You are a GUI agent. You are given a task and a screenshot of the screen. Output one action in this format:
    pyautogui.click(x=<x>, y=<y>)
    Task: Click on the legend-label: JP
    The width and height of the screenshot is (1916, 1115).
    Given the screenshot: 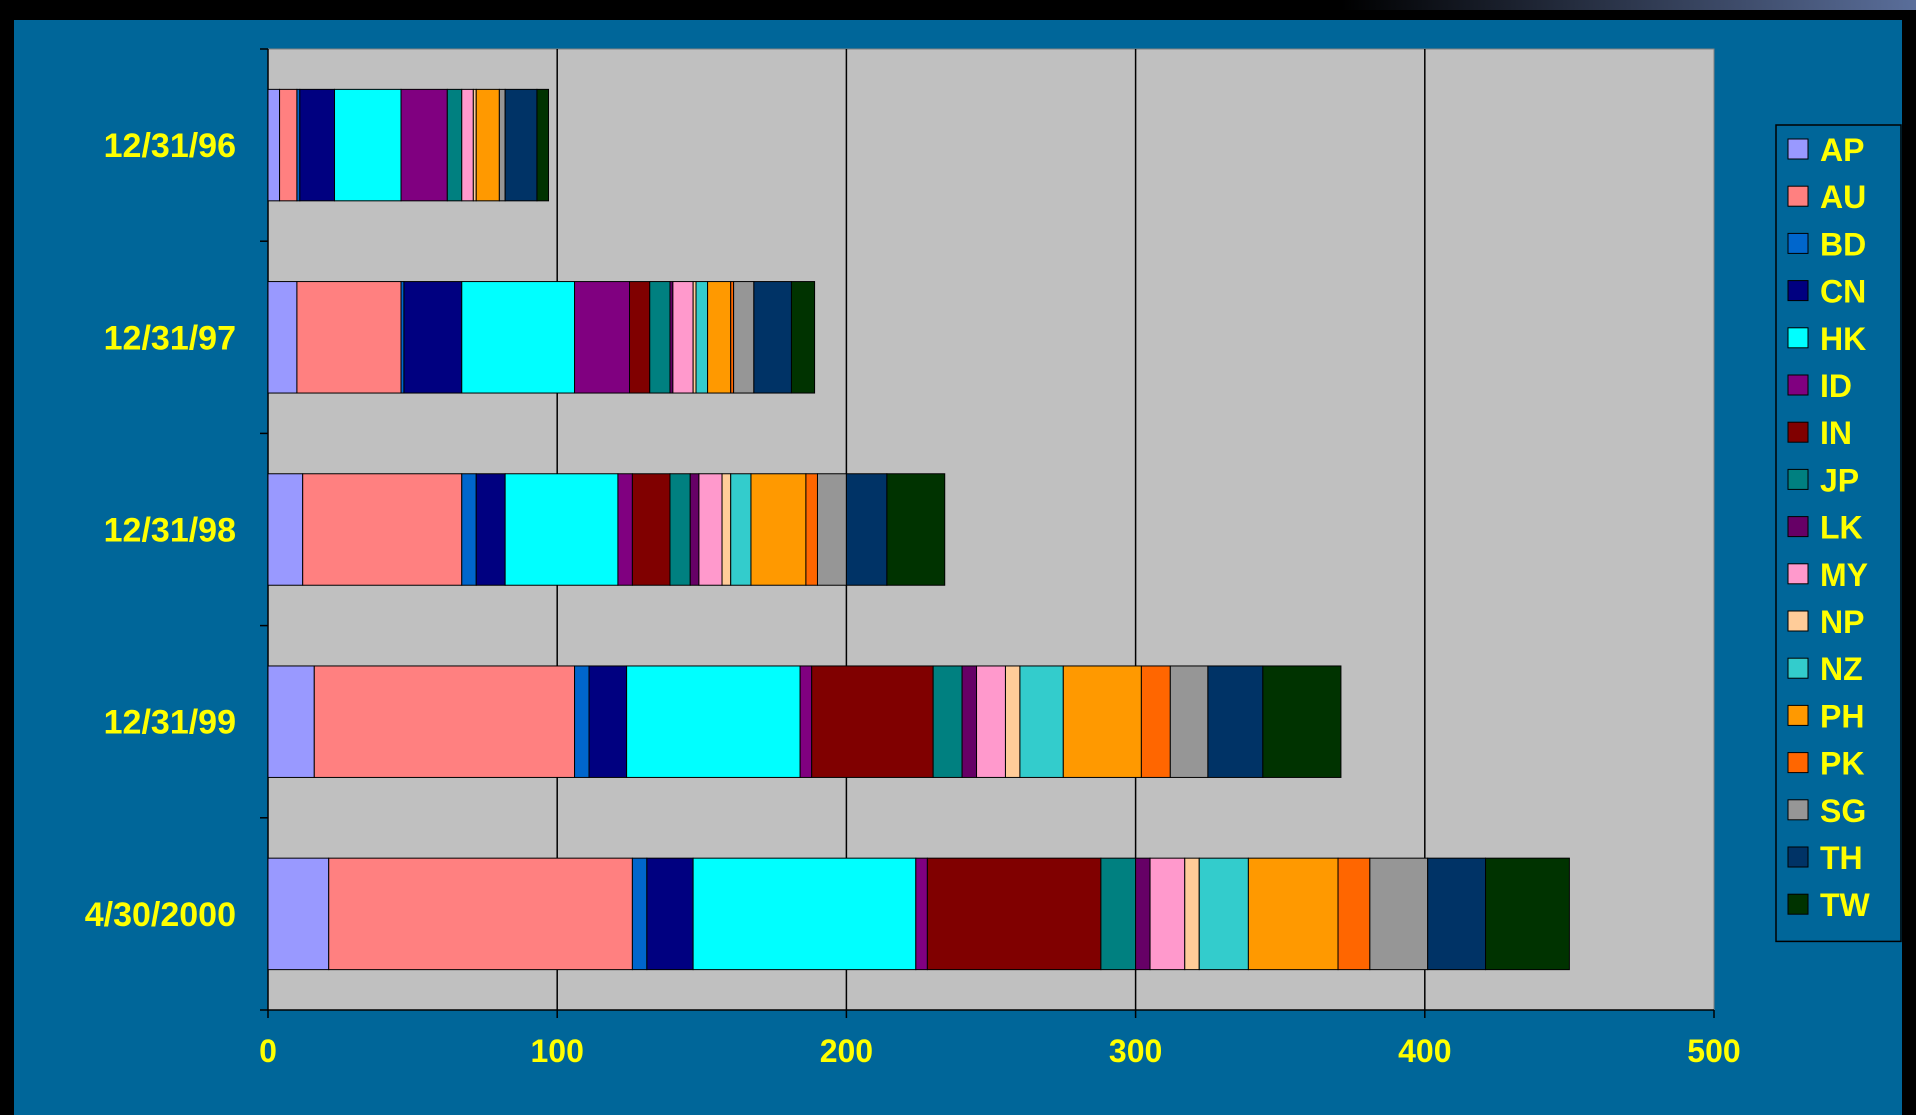 What is the action you would take?
    pyautogui.click(x=1839, y=480)
    